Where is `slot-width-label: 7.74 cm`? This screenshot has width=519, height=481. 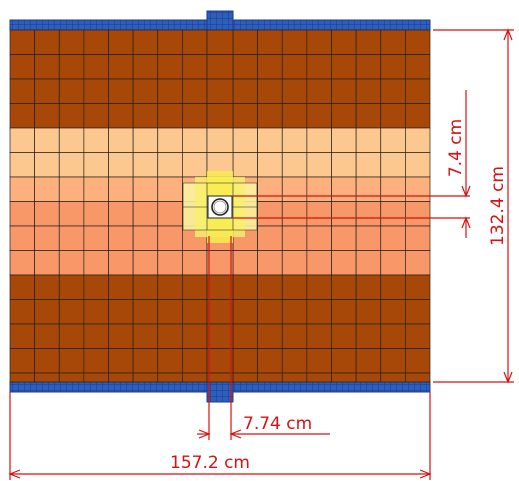
slot-width-label: 7.74 cm is located at coordinates (277, 424).